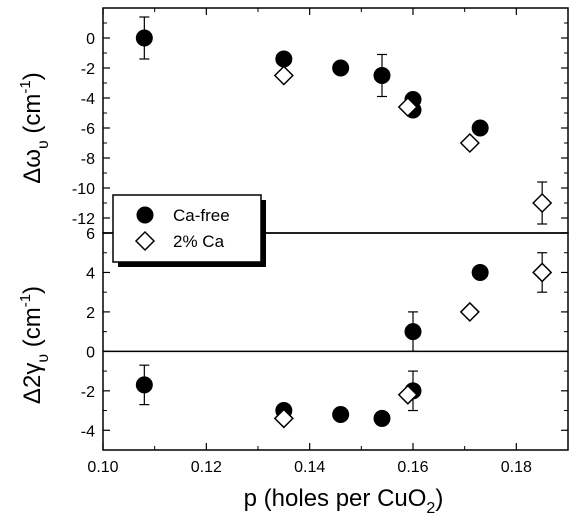 The width and height of the screenshot is (583, 527). Describe the element at coordinates (206, 467) in the screenshot. I see `x-tick-label: 0.12` at that location.